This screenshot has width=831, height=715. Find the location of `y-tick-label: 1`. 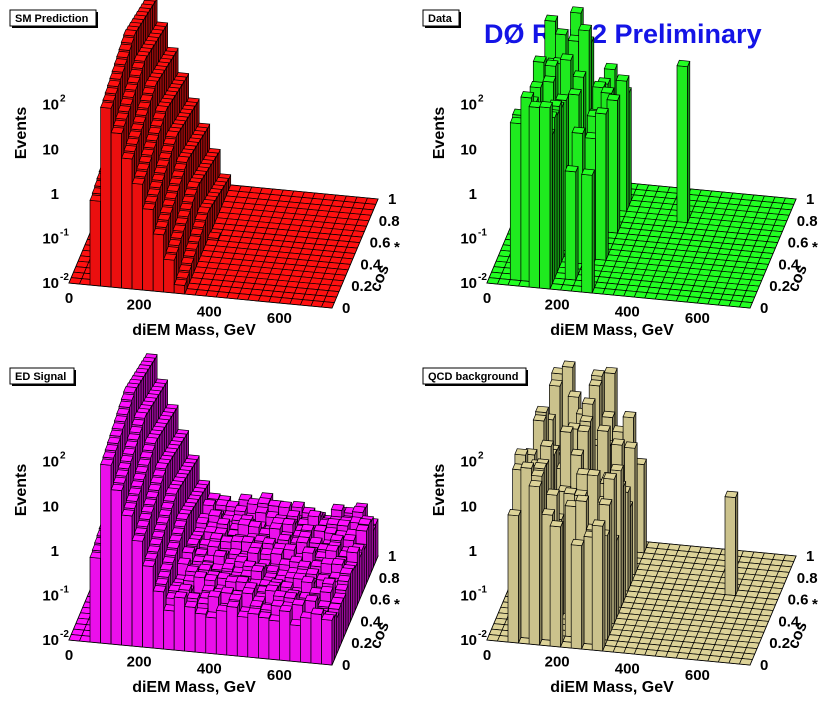

y-tick-label: 1 is located at coordinates (810, 199).